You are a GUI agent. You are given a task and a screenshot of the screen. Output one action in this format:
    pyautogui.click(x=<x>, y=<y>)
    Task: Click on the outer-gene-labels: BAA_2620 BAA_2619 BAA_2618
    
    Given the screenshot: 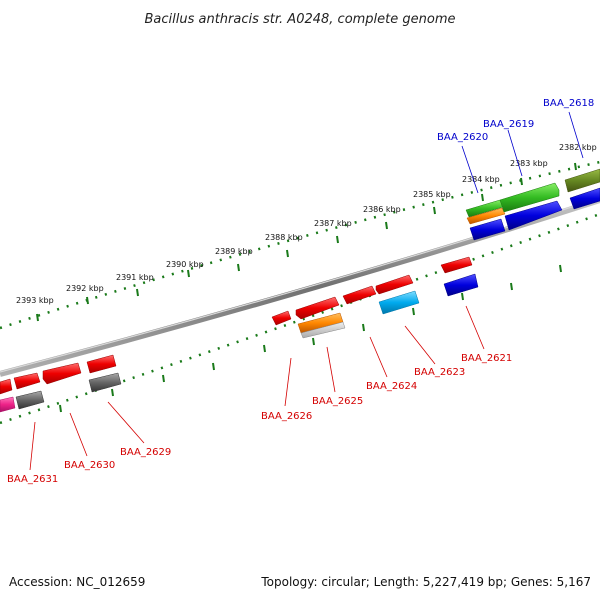 What is the action you would take?
    pyautogui.click(x=515, y=146)
    